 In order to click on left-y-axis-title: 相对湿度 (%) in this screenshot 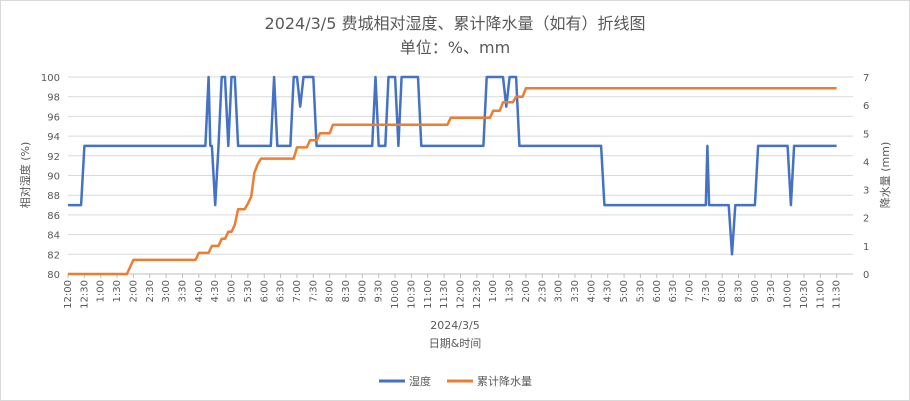, I will do `click(25, 175)`.